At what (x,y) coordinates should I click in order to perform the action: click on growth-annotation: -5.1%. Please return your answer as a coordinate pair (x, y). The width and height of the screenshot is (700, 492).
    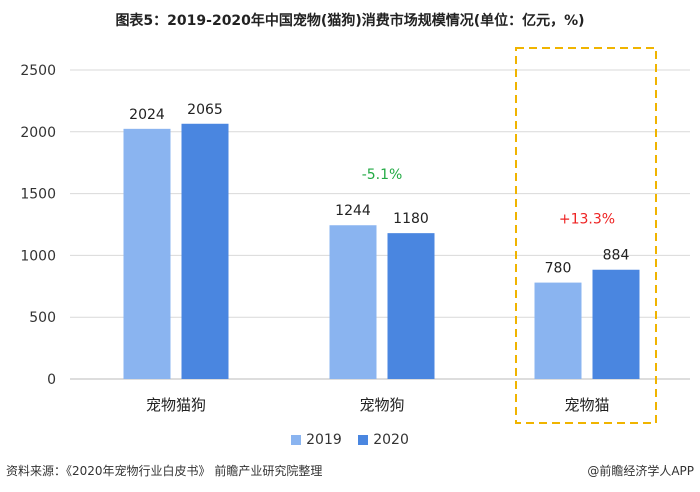
    Looking at the image, I should click on (382, 175).